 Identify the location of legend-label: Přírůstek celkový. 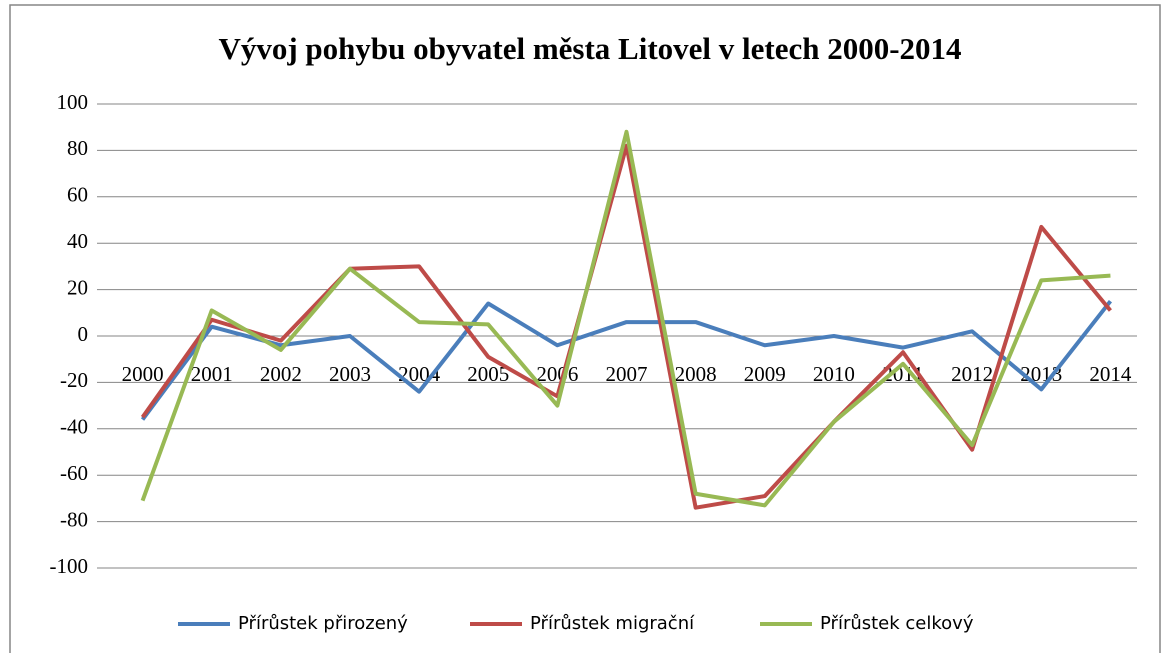
(897, 623).